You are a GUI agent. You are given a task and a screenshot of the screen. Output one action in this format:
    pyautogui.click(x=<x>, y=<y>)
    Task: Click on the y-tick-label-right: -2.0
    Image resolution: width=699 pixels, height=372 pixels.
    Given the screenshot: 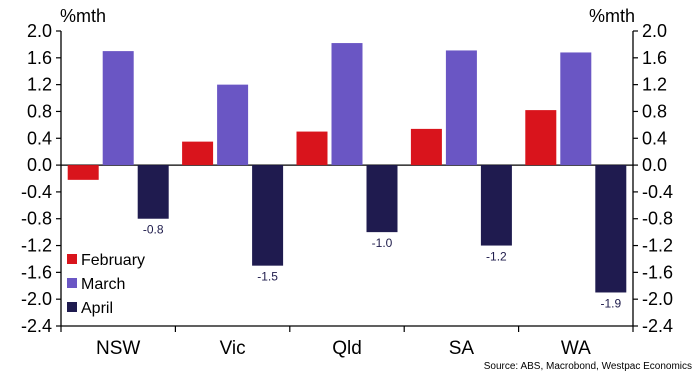 What is the action you would take?
    pyautogui.click(x=657, y=299)
    